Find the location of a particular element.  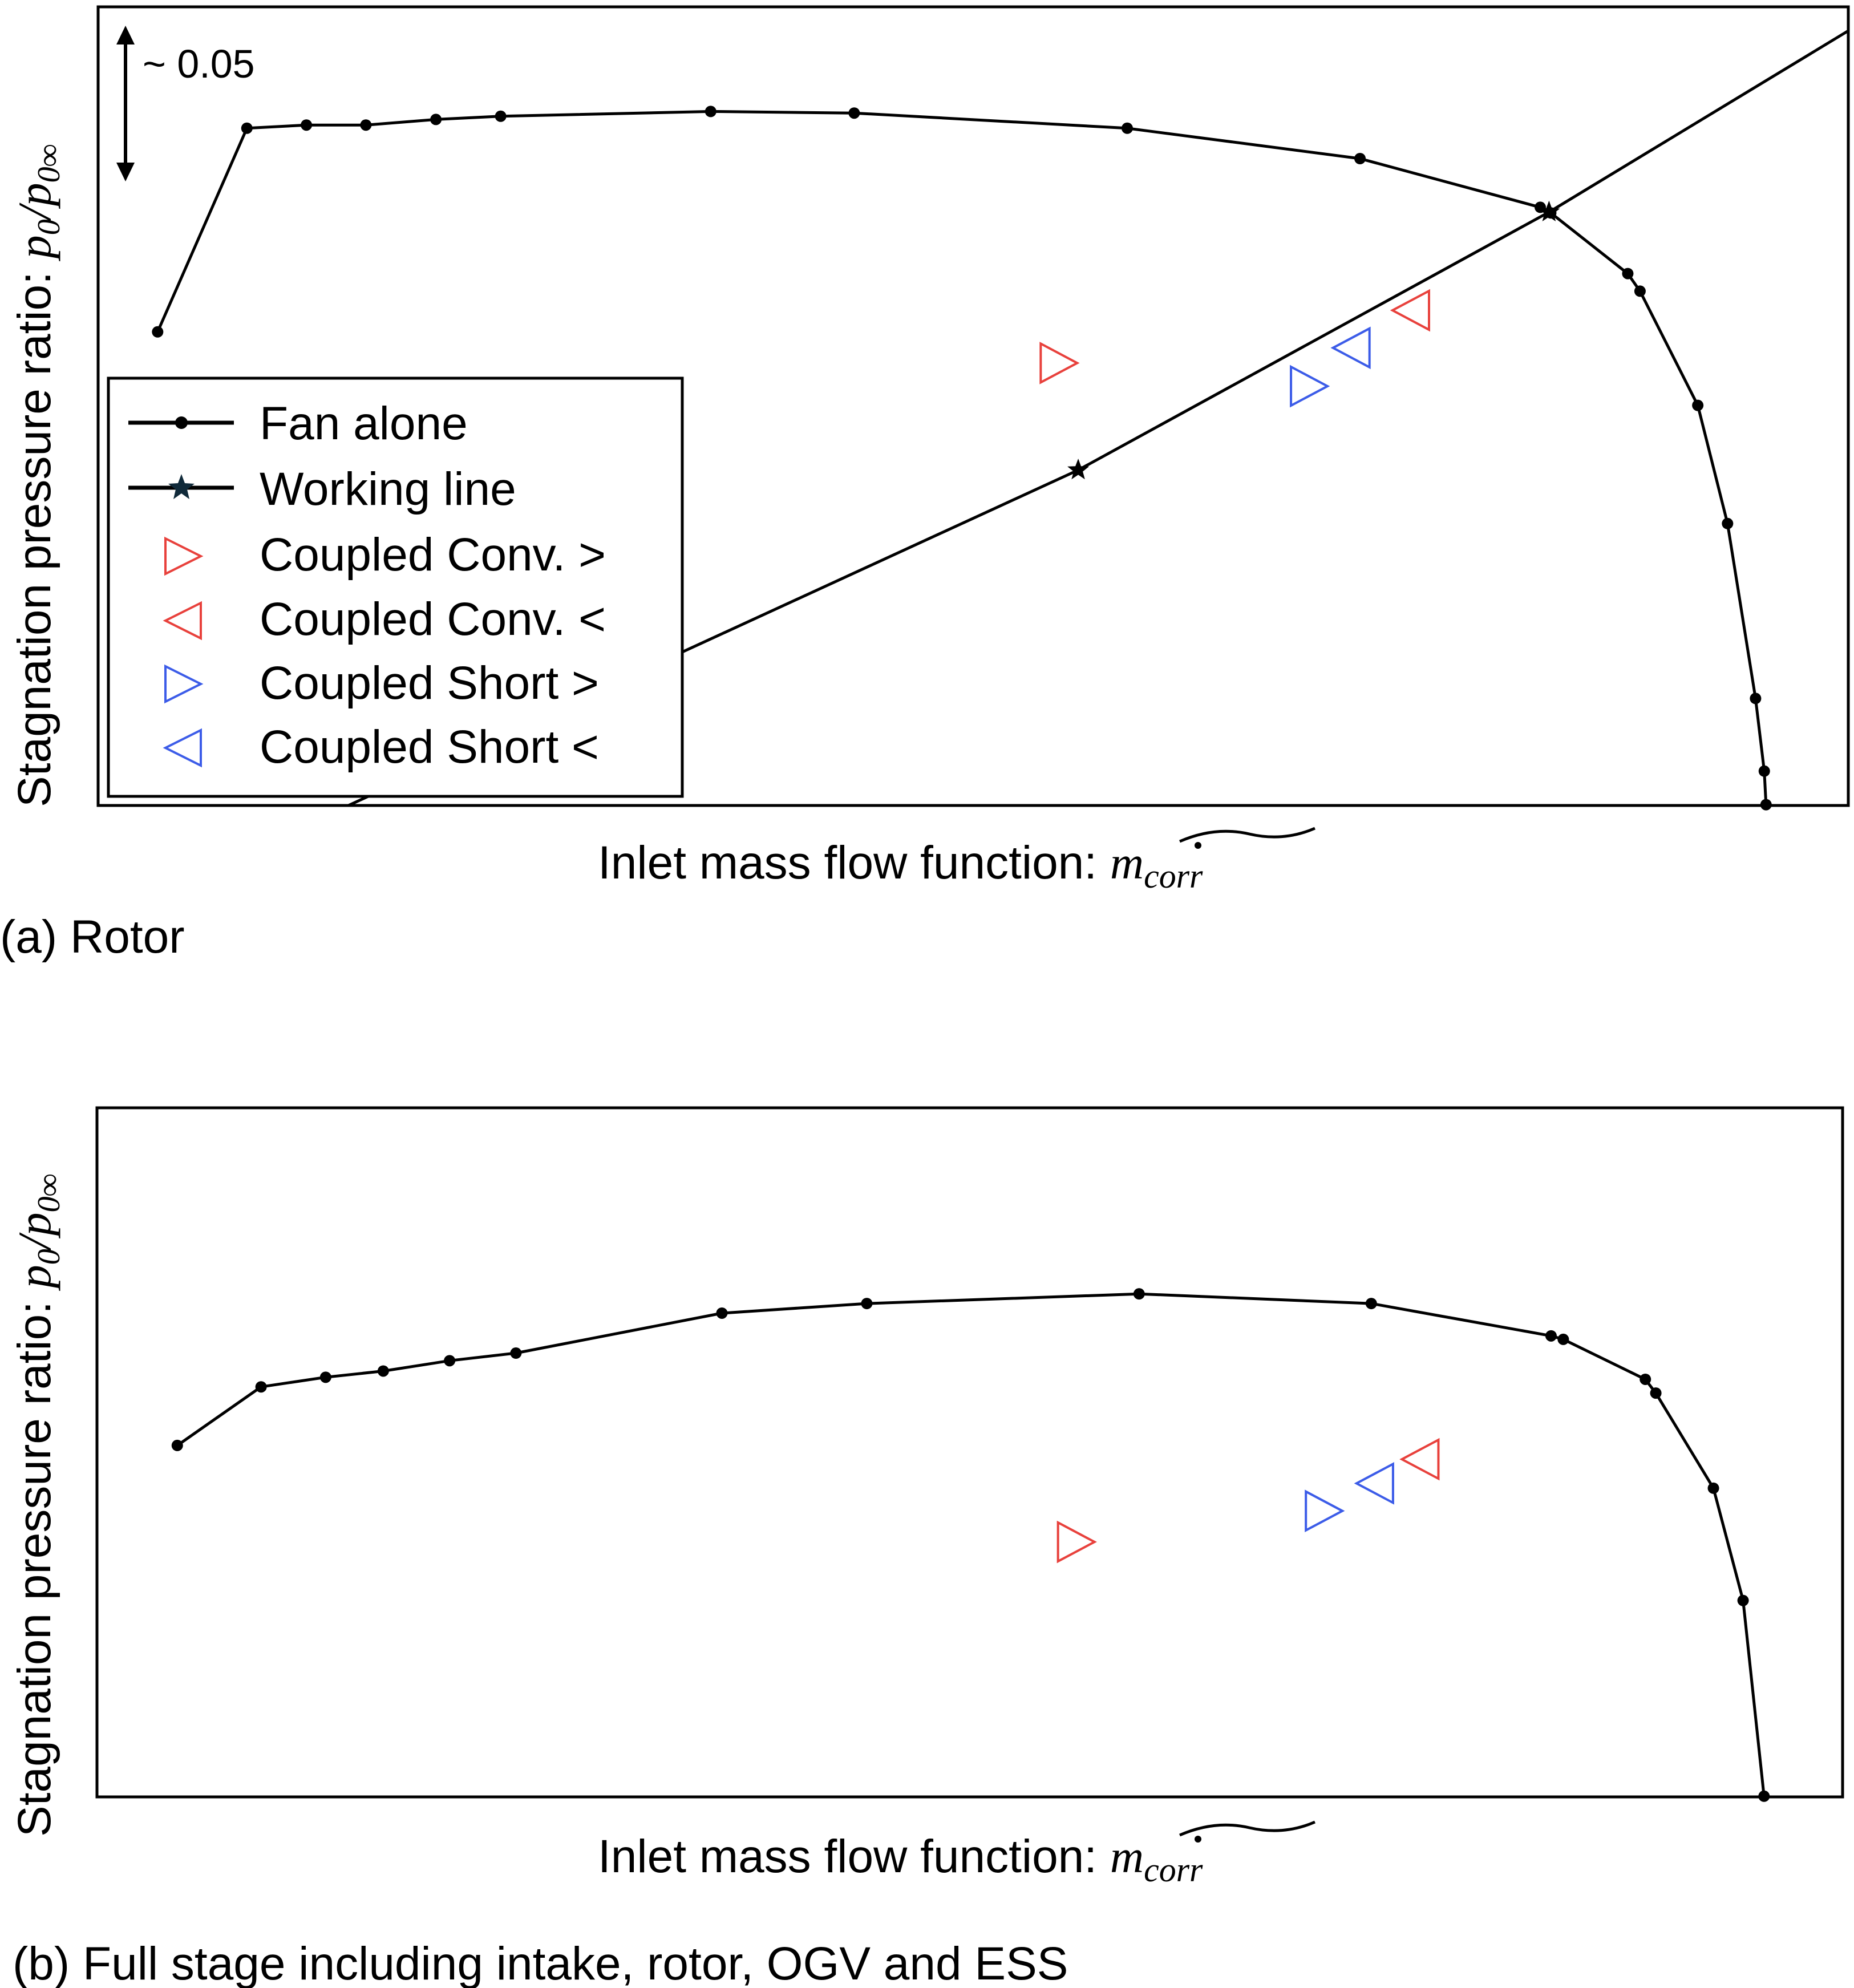

legend-label-working-line: Working line is located at coordinates (388, 489).